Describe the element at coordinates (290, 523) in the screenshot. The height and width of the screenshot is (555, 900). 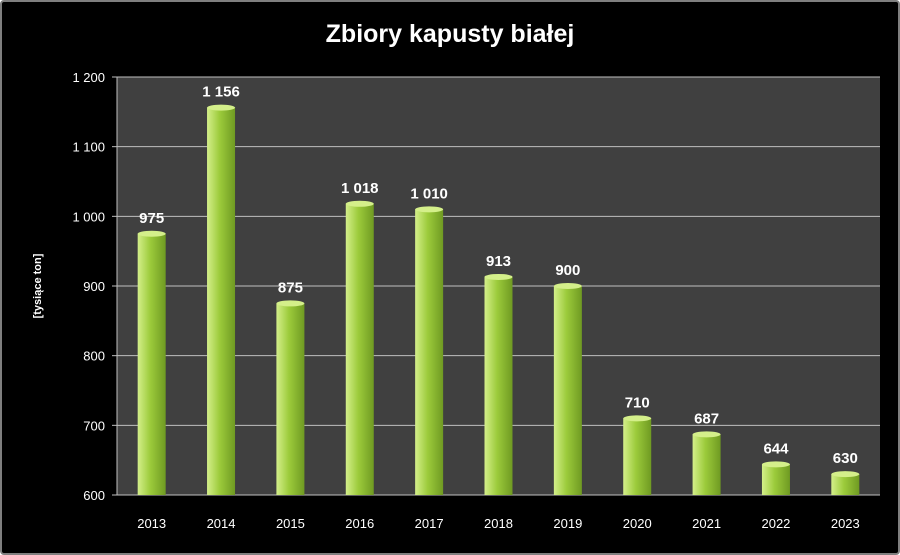
I see `x-tick-label: 2015` at that location.